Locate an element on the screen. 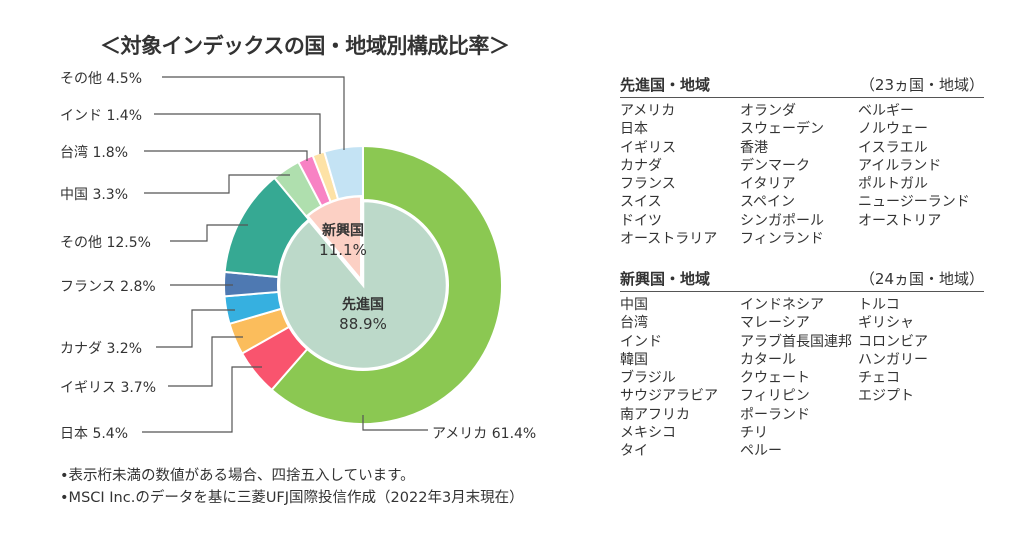 The image size is (1024, 547). country-item: アイルランド is located at coordinates (900, 165).